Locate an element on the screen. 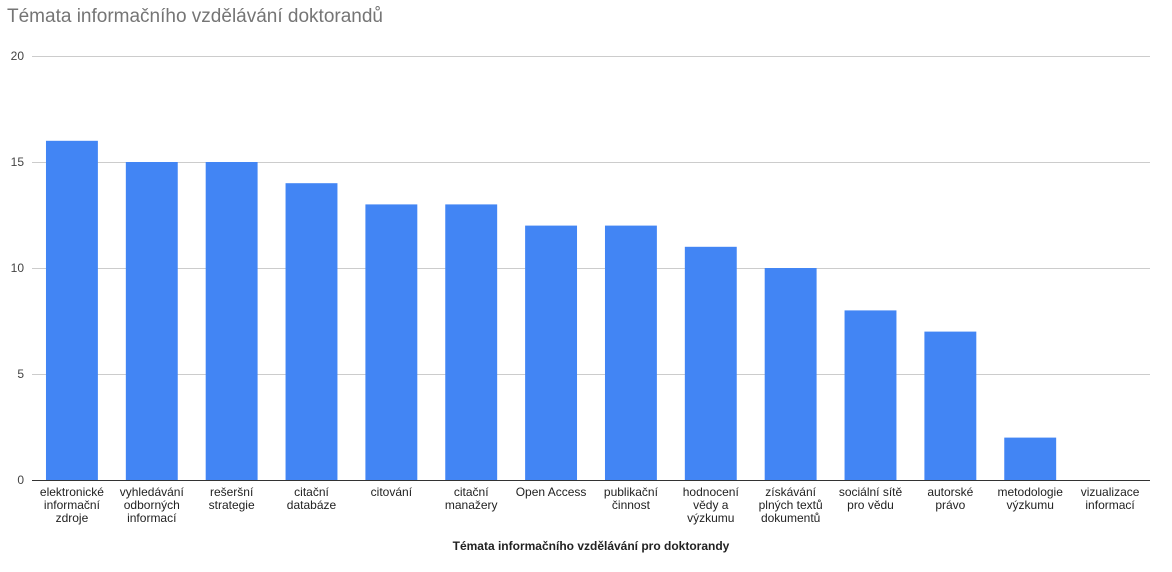 Image resolution: width=1172 pixels, height=572 pixels. x-tick-label-line: vizualizace is located at coordinates (1110, 492).